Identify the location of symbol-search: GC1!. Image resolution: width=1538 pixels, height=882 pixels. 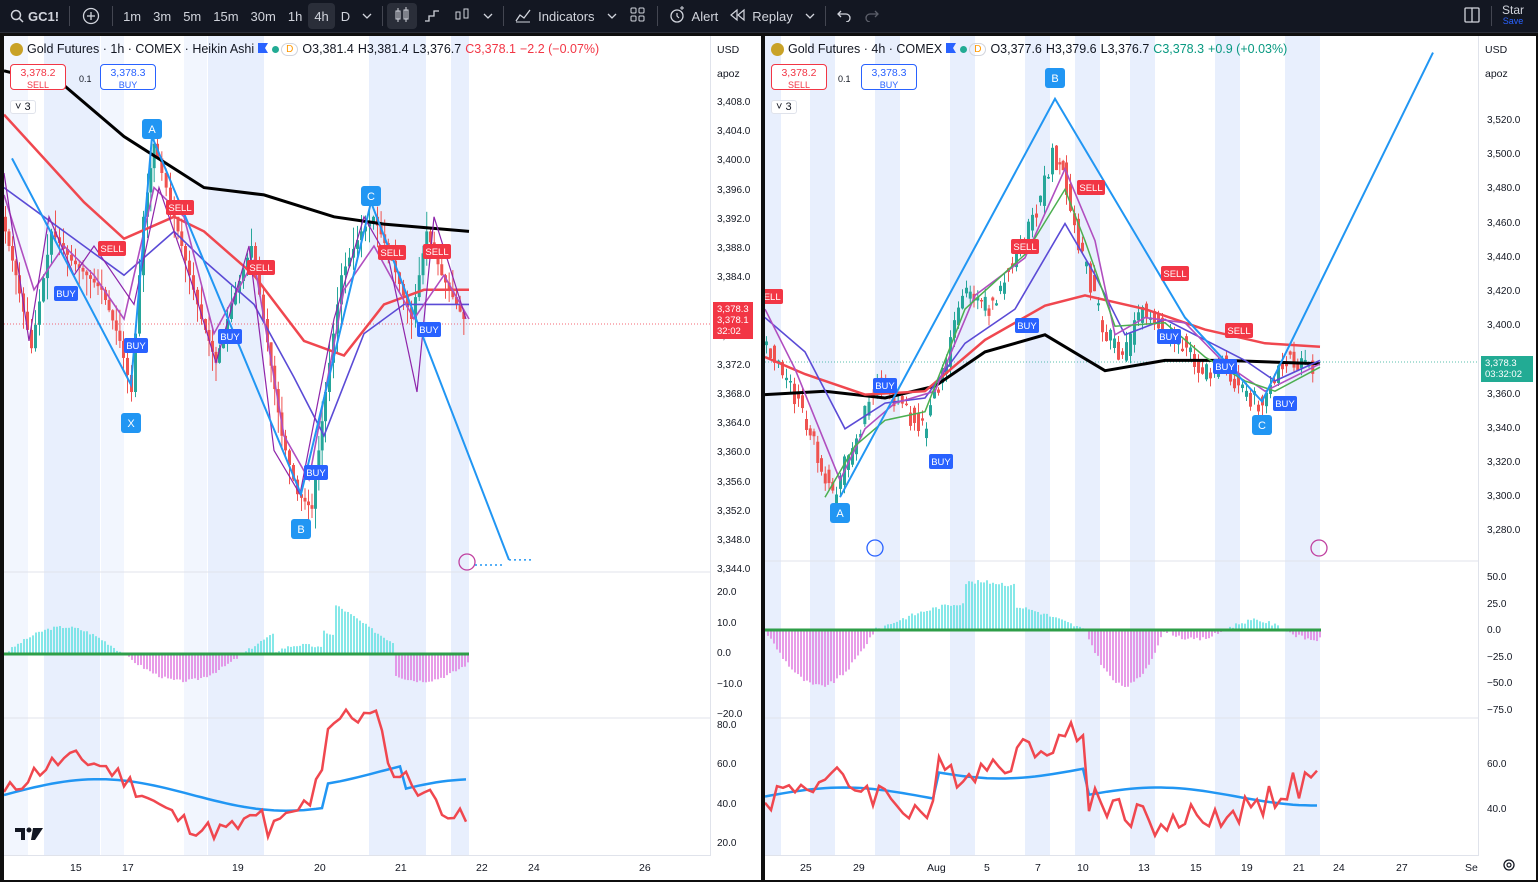
(32, 16).